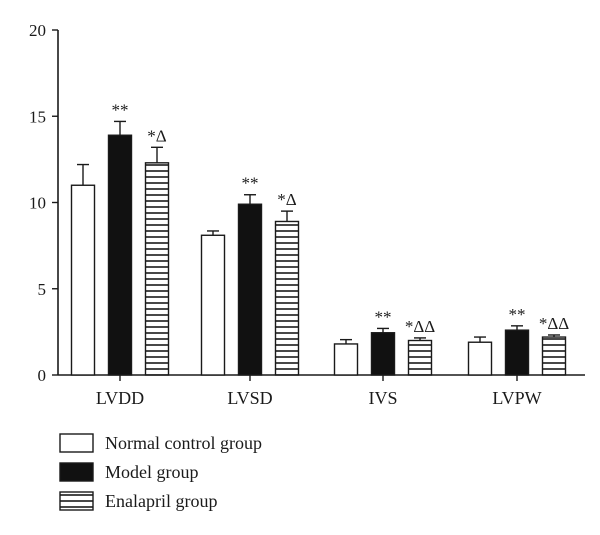 This screenshot has width=600, height=535. Describe the element at coordinates (37, 203) in the screenshot. I see `y-tick-label: 10` at that location.